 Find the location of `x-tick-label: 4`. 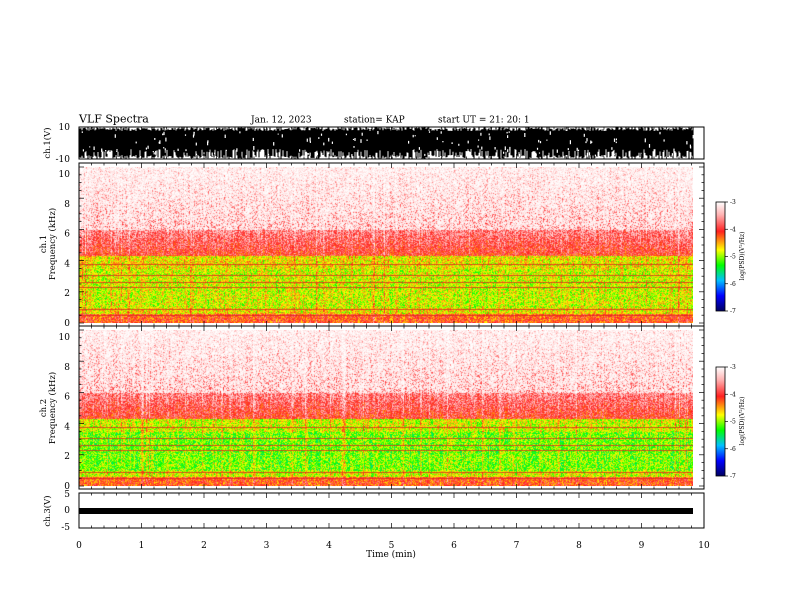

x-tick-label: 4 is located at coordinates (329, 546).